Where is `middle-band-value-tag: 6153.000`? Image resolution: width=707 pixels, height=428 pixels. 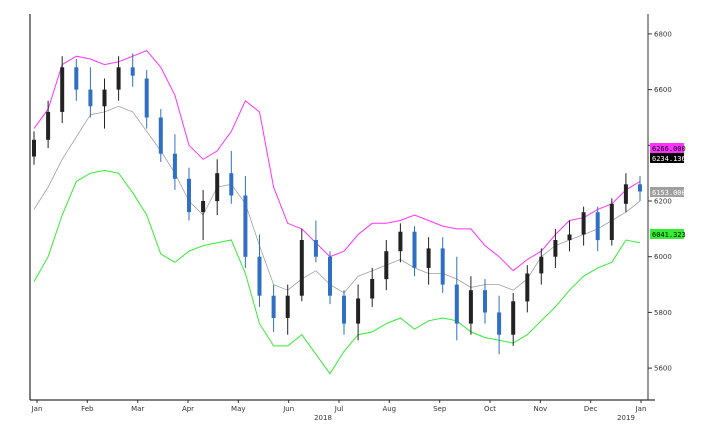
middle-band-value-tag: 6153.000 is located at coordinates (668, 192).